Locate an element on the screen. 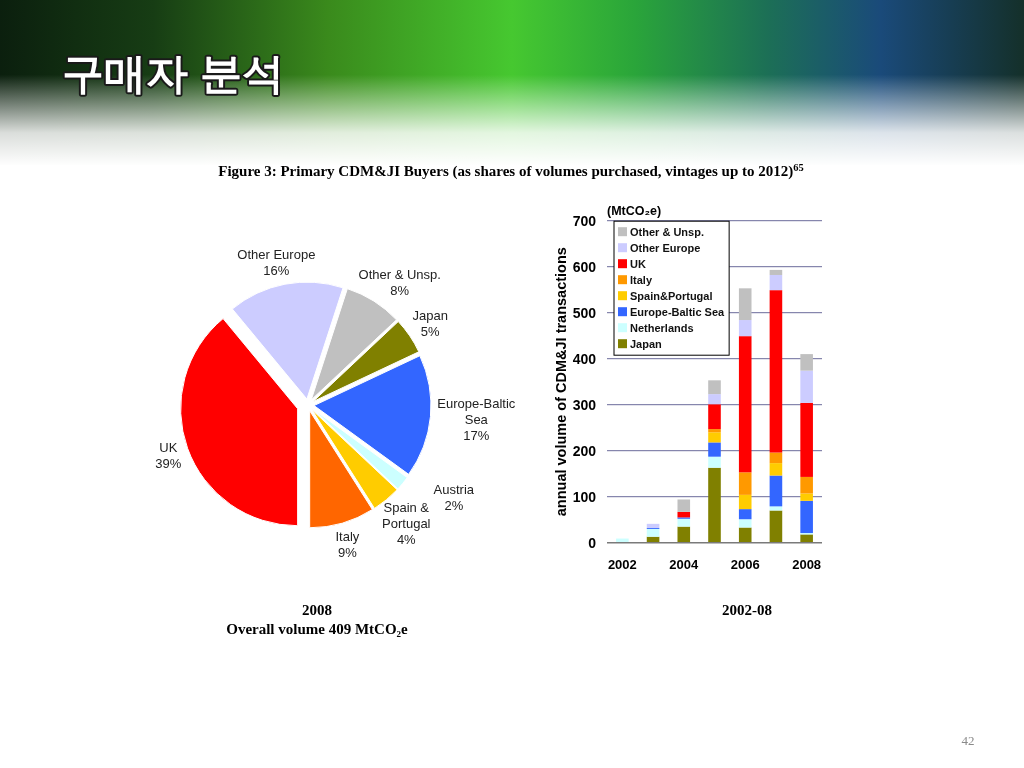 This screenshot has width=1024, height=768. text: 2002-08 is located at coordinates (747, 610).